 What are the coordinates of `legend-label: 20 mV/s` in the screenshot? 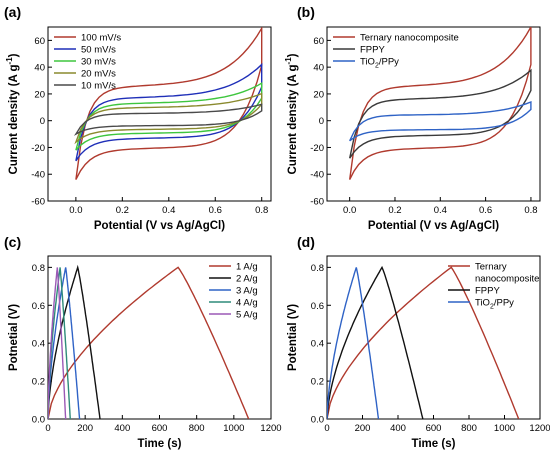 It's located at (98, 74).